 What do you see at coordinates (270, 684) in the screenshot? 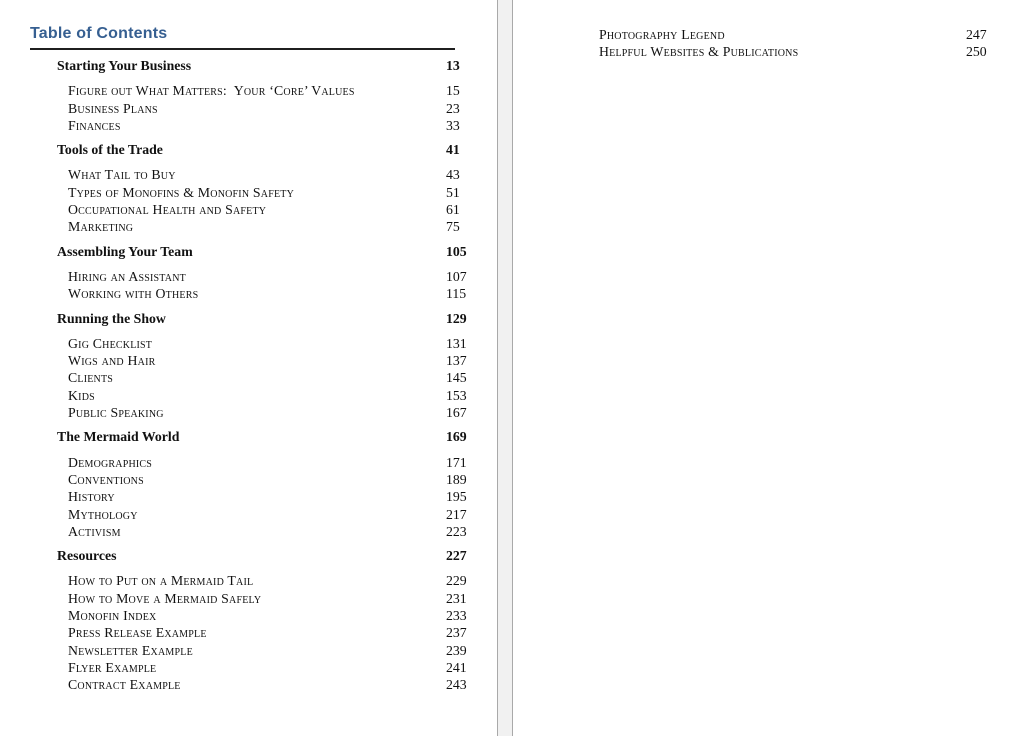
I see `toc-entry: Contract Example 243` at bounding box center [270, 684].